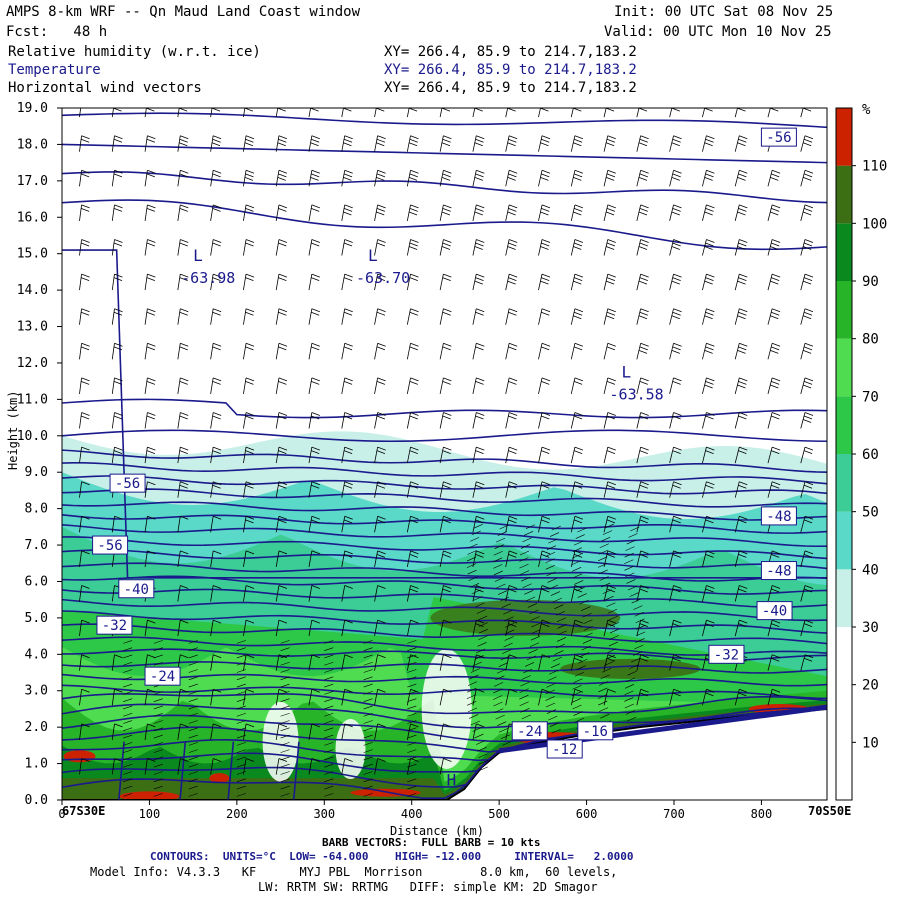 The image size is (900, 900). What do you see at coordinates (444, 153) in the screenshot?
I see `temperature-contour-upper` at bounding box center [444, 153].